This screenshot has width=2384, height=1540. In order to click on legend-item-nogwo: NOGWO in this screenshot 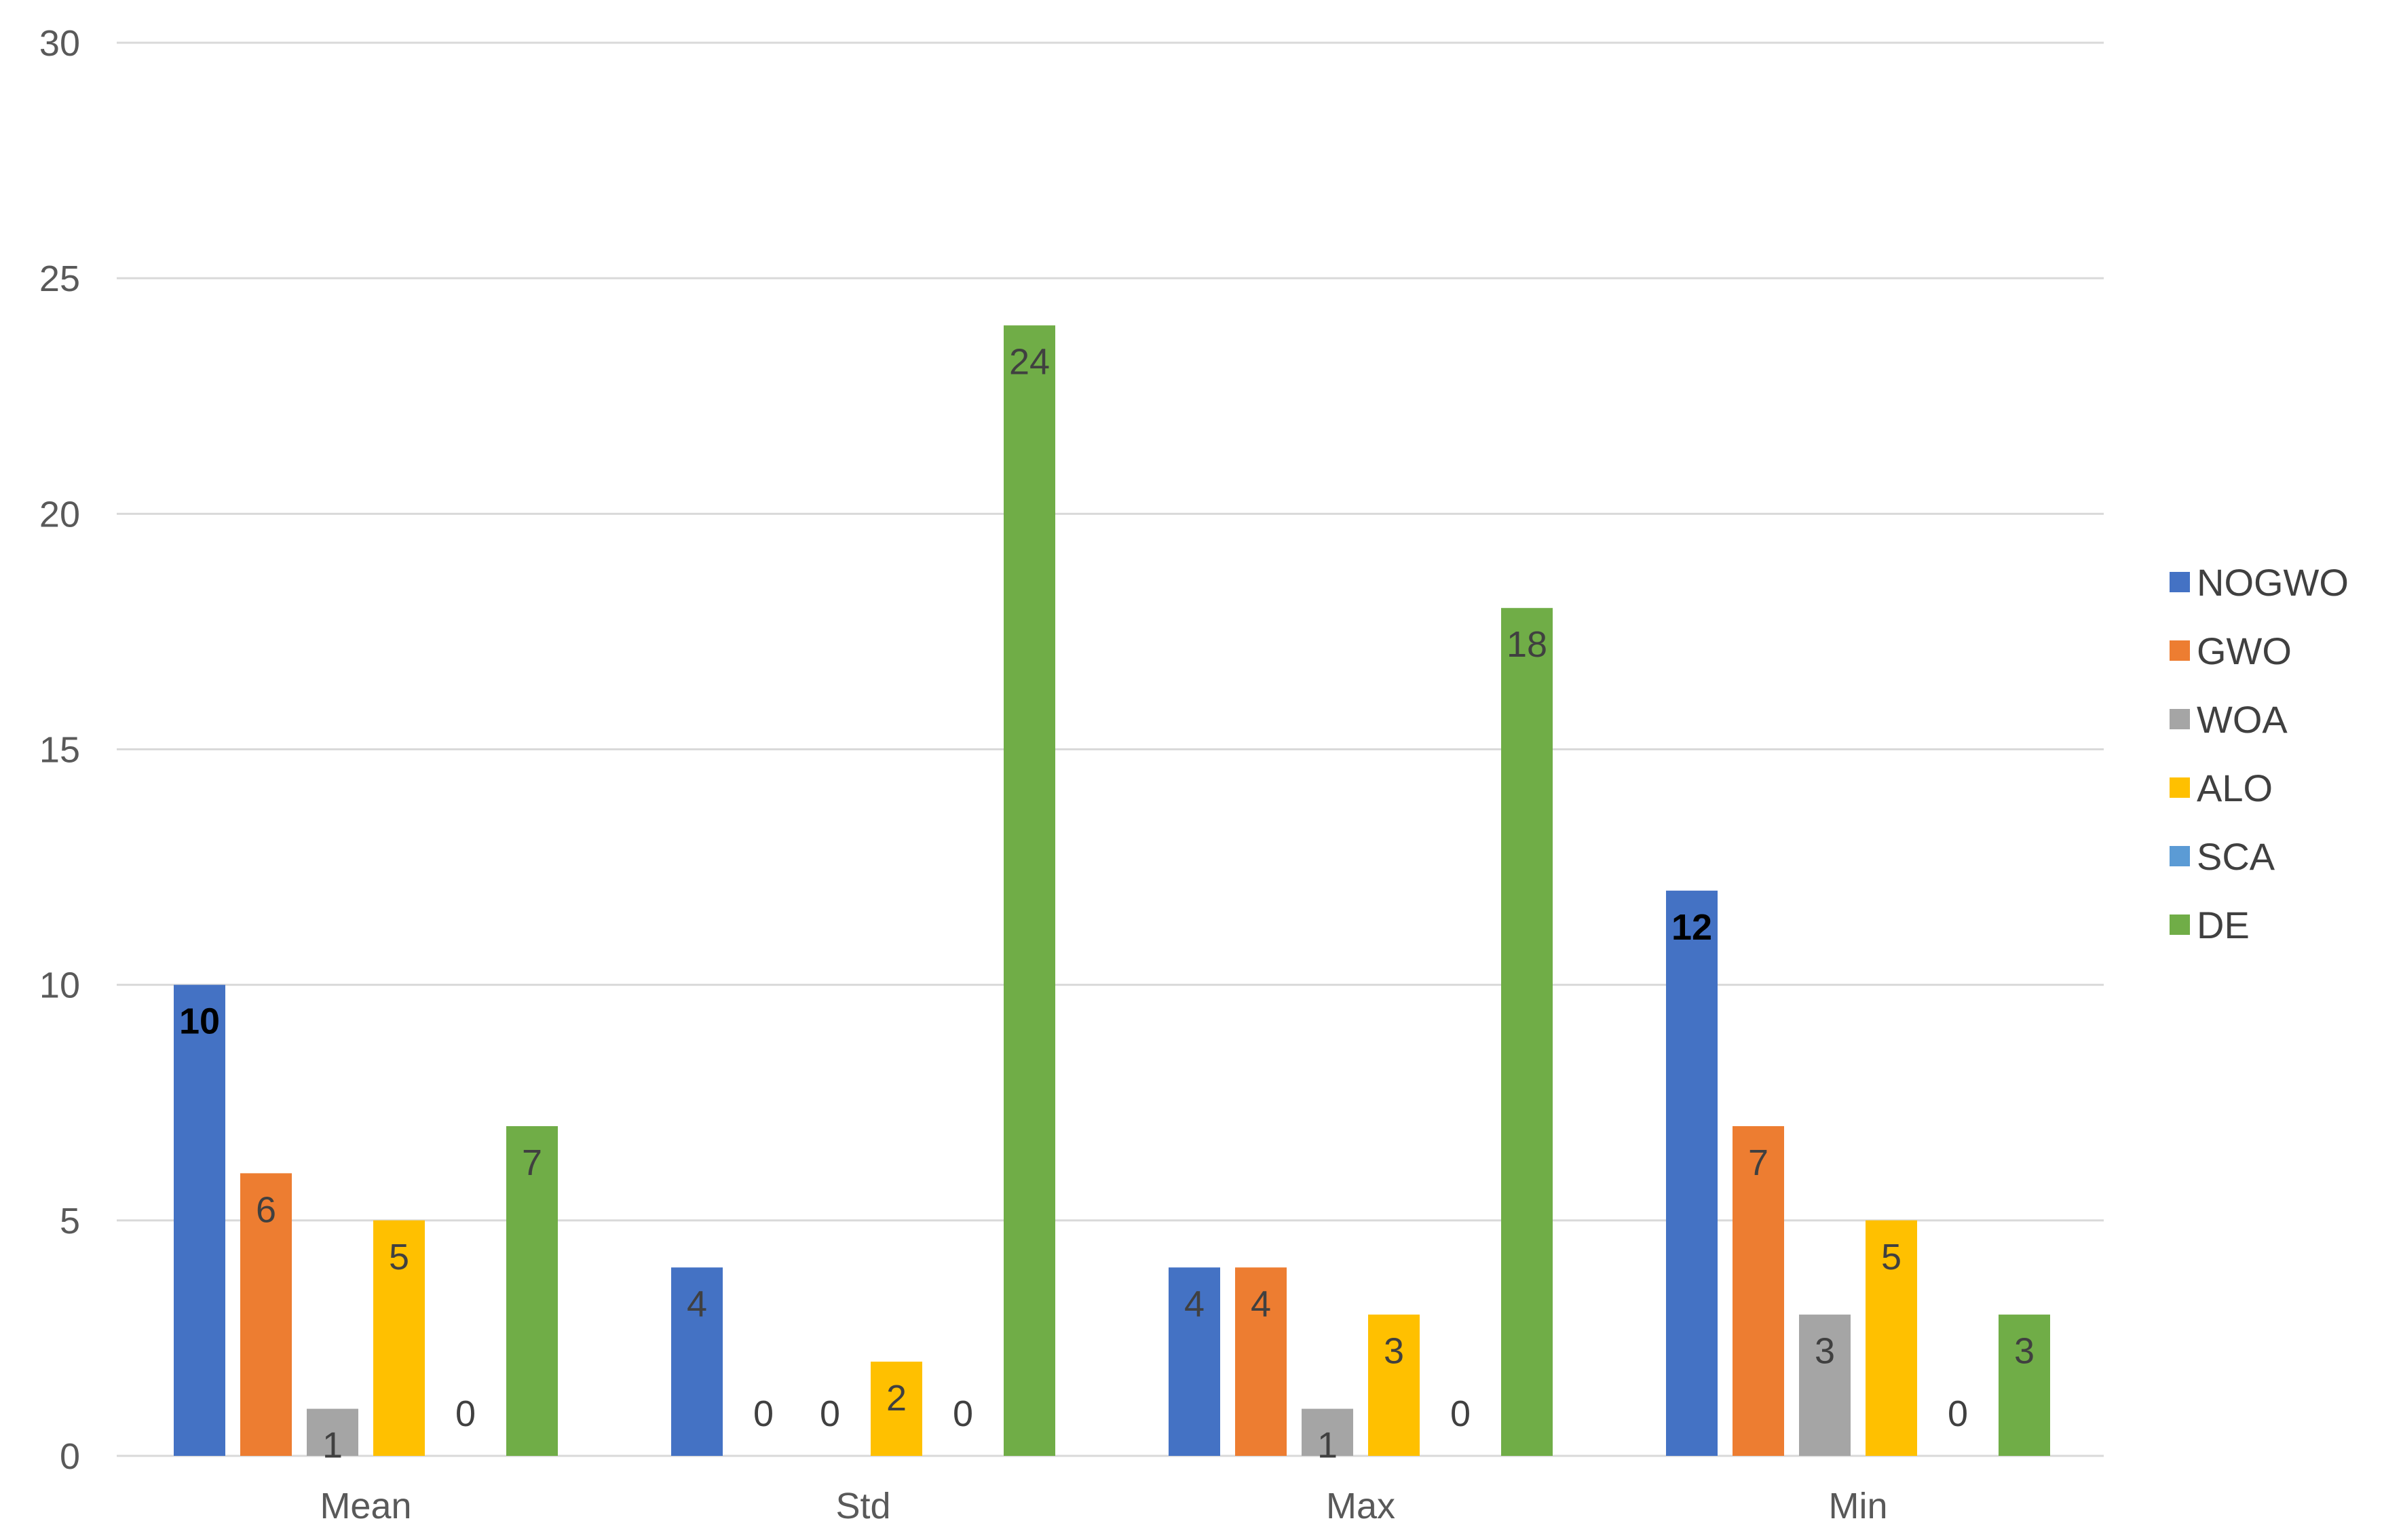, I will do `click(2259, 582)`.